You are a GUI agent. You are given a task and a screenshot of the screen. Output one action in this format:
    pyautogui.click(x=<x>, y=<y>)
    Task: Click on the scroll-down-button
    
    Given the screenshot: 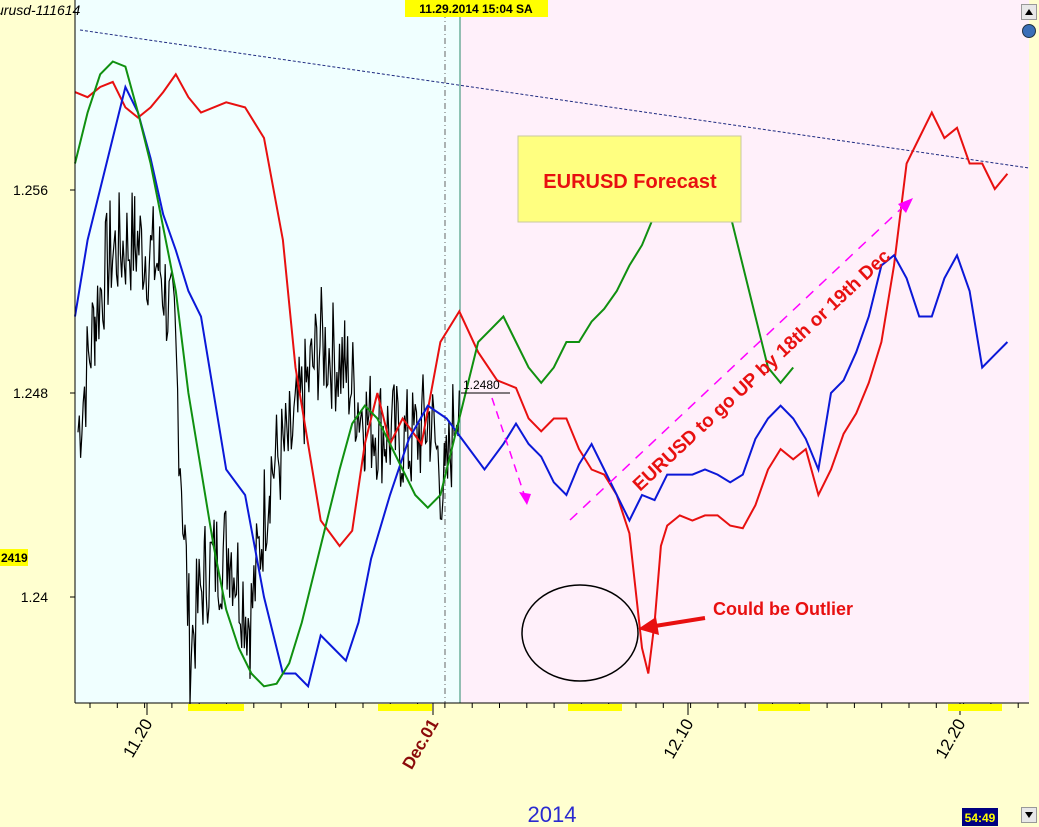 What is the action you would take?
    pyautogui.click(x=1029, y=815)
    